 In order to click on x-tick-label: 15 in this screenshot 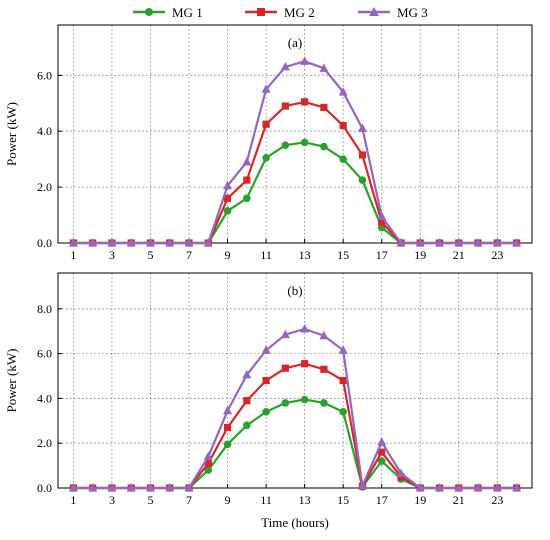, I will do `click(343, 500)`.